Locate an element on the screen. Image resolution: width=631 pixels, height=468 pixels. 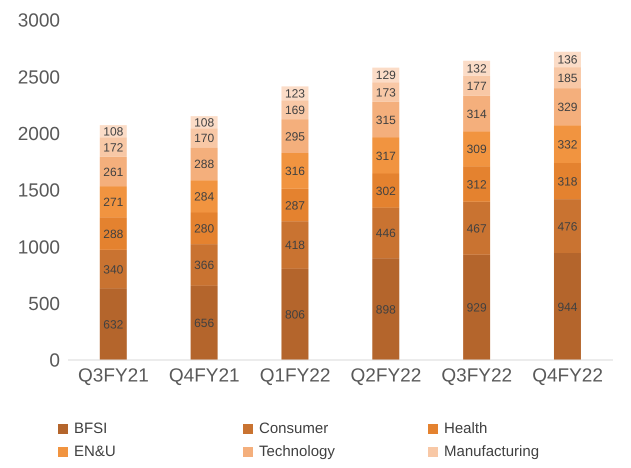
data-label: 314 is located at coordinates (476, 113).